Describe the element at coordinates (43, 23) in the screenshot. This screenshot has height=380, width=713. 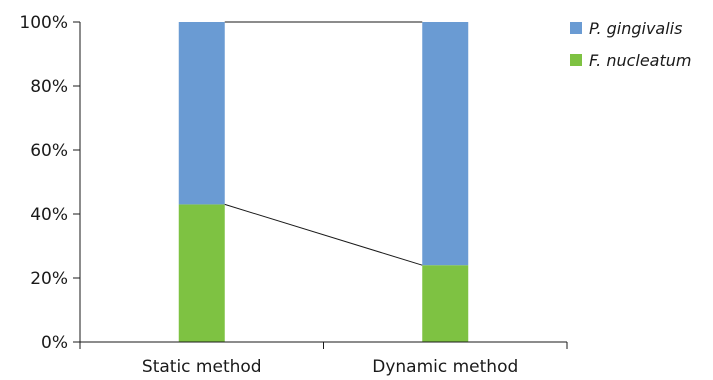
I see `y-tick-label: 100%` at that location.